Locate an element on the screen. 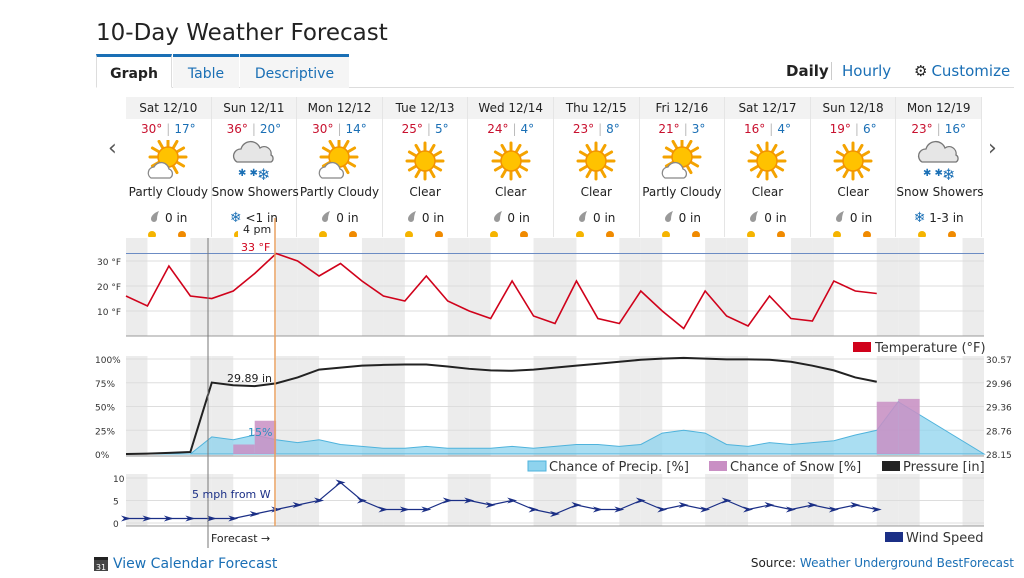 The image size is (1024, 578). high-temp: 36° is located at coordinates (237, 129).